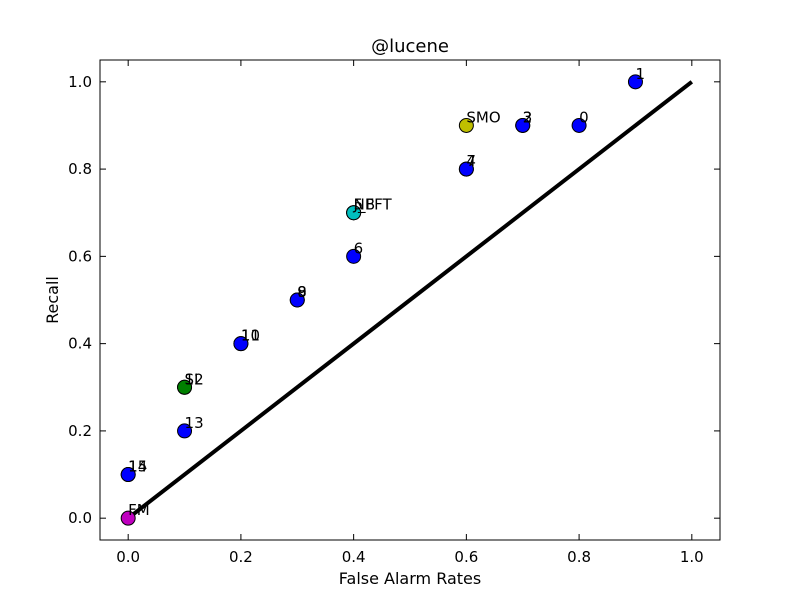  I want to click on data-point-label: 11, so click(250, 336).